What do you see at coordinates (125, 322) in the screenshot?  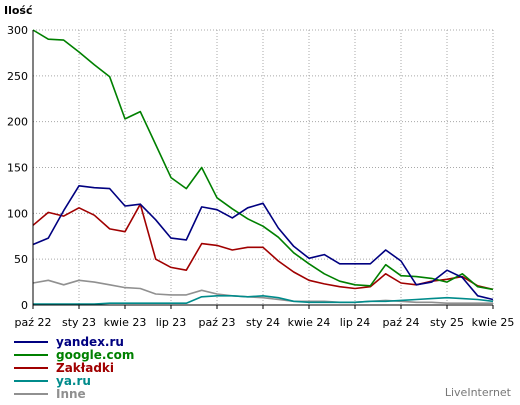 I see `x-tick-label: kwie 23` at bounding box center [125, 322].